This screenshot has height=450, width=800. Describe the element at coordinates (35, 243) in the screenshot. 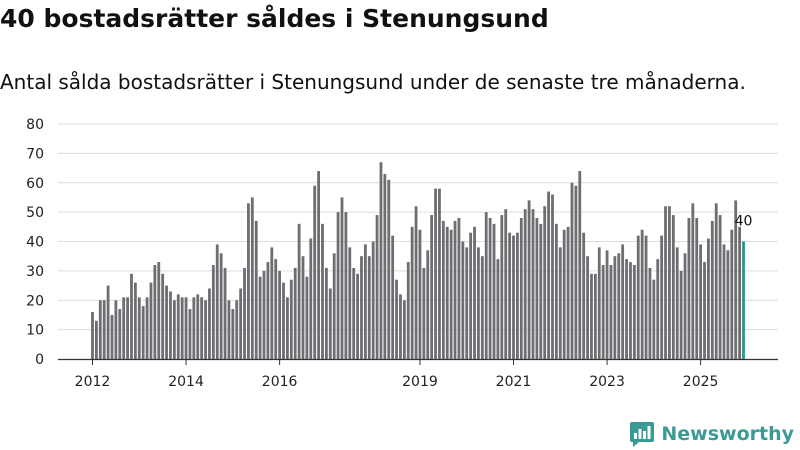

I see `y-tick-label: 40` at that location.